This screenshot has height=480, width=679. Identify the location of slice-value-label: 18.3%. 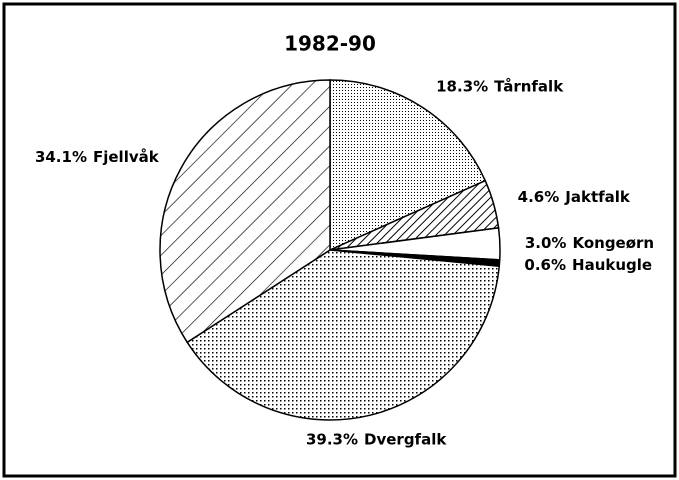
(462, 86).